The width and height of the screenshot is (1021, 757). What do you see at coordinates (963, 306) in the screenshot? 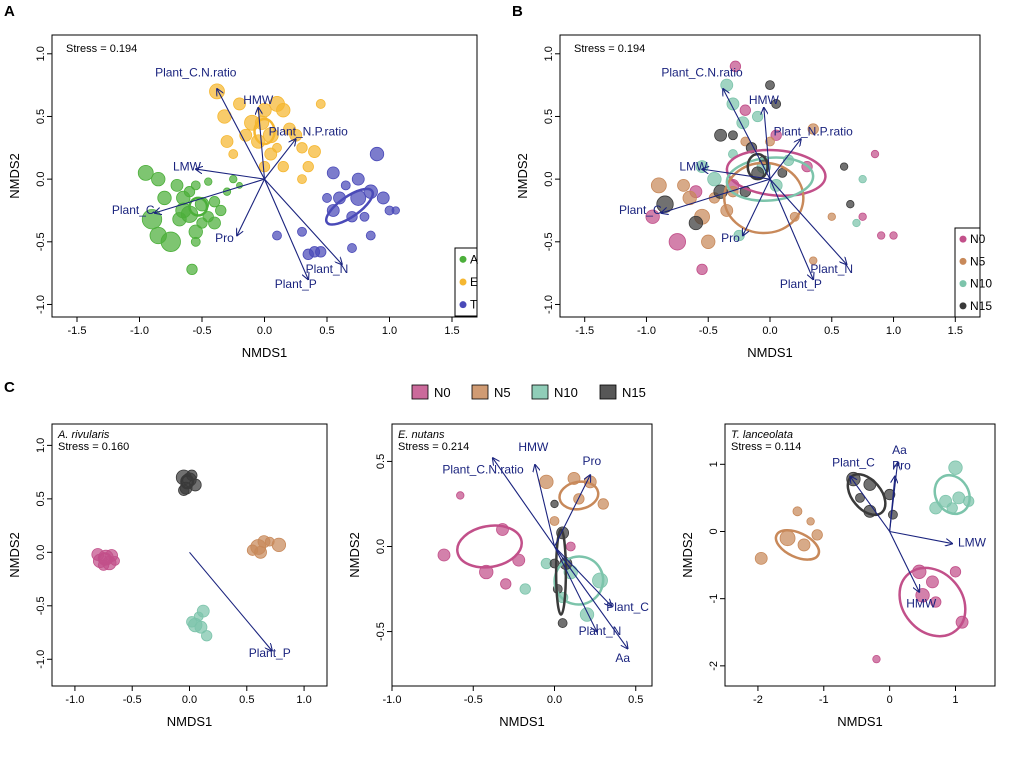
I see `legend-swatch-n15` at bounding box center [963, 306].